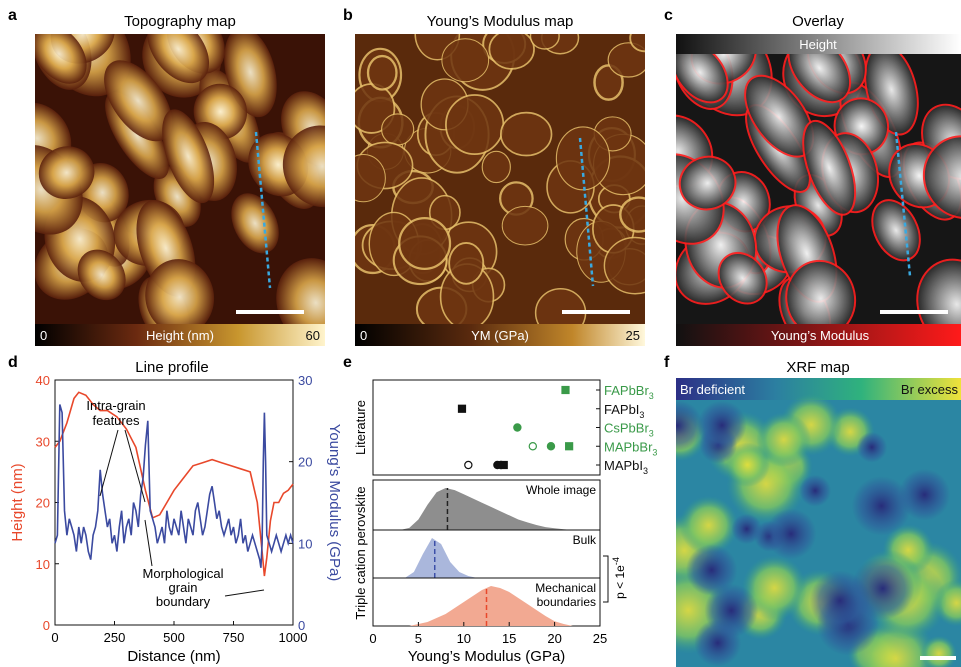 The width and height of the screenshot is (961, 667). I want to click on y-tick-label: 40, so click(43, 380).